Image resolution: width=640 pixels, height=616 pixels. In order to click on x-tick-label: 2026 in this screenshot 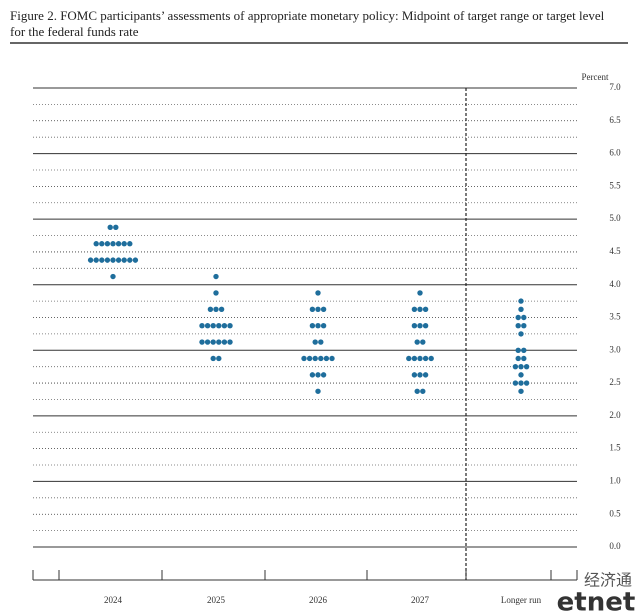, I will do `click(318, 600)`.